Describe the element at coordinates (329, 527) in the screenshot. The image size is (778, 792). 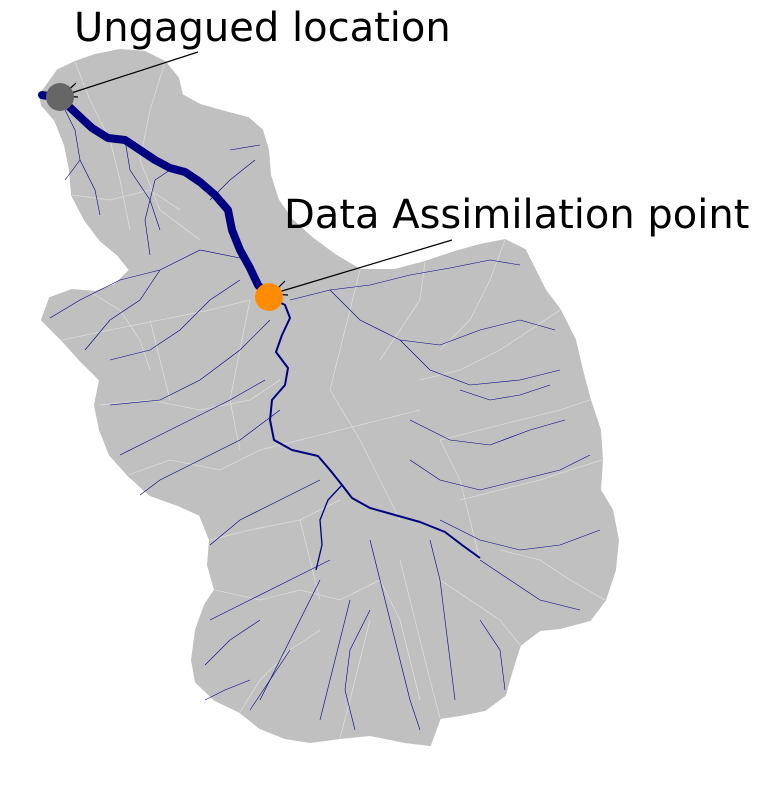
I see `main-river-branch` at that location.